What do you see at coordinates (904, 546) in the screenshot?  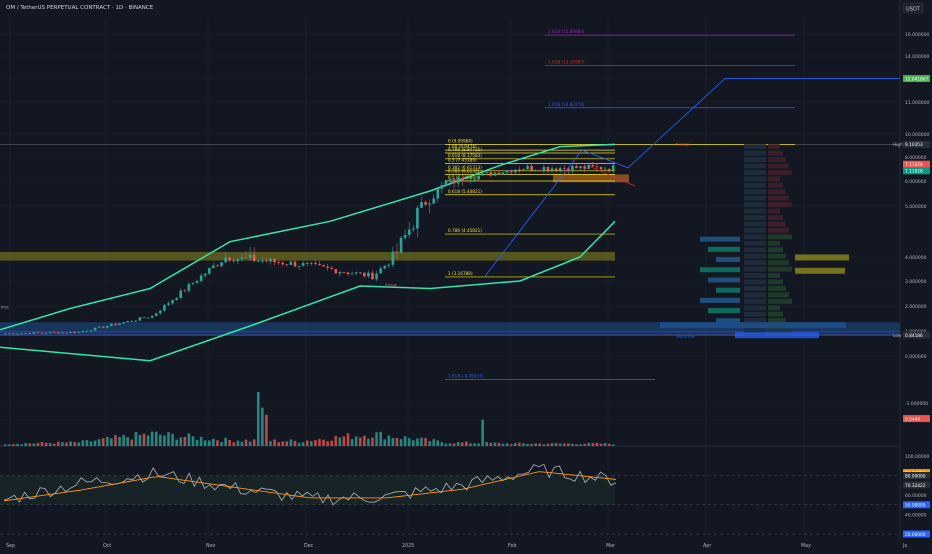 I see `time-tick-label: Ju` at bounding box center [904, 546].